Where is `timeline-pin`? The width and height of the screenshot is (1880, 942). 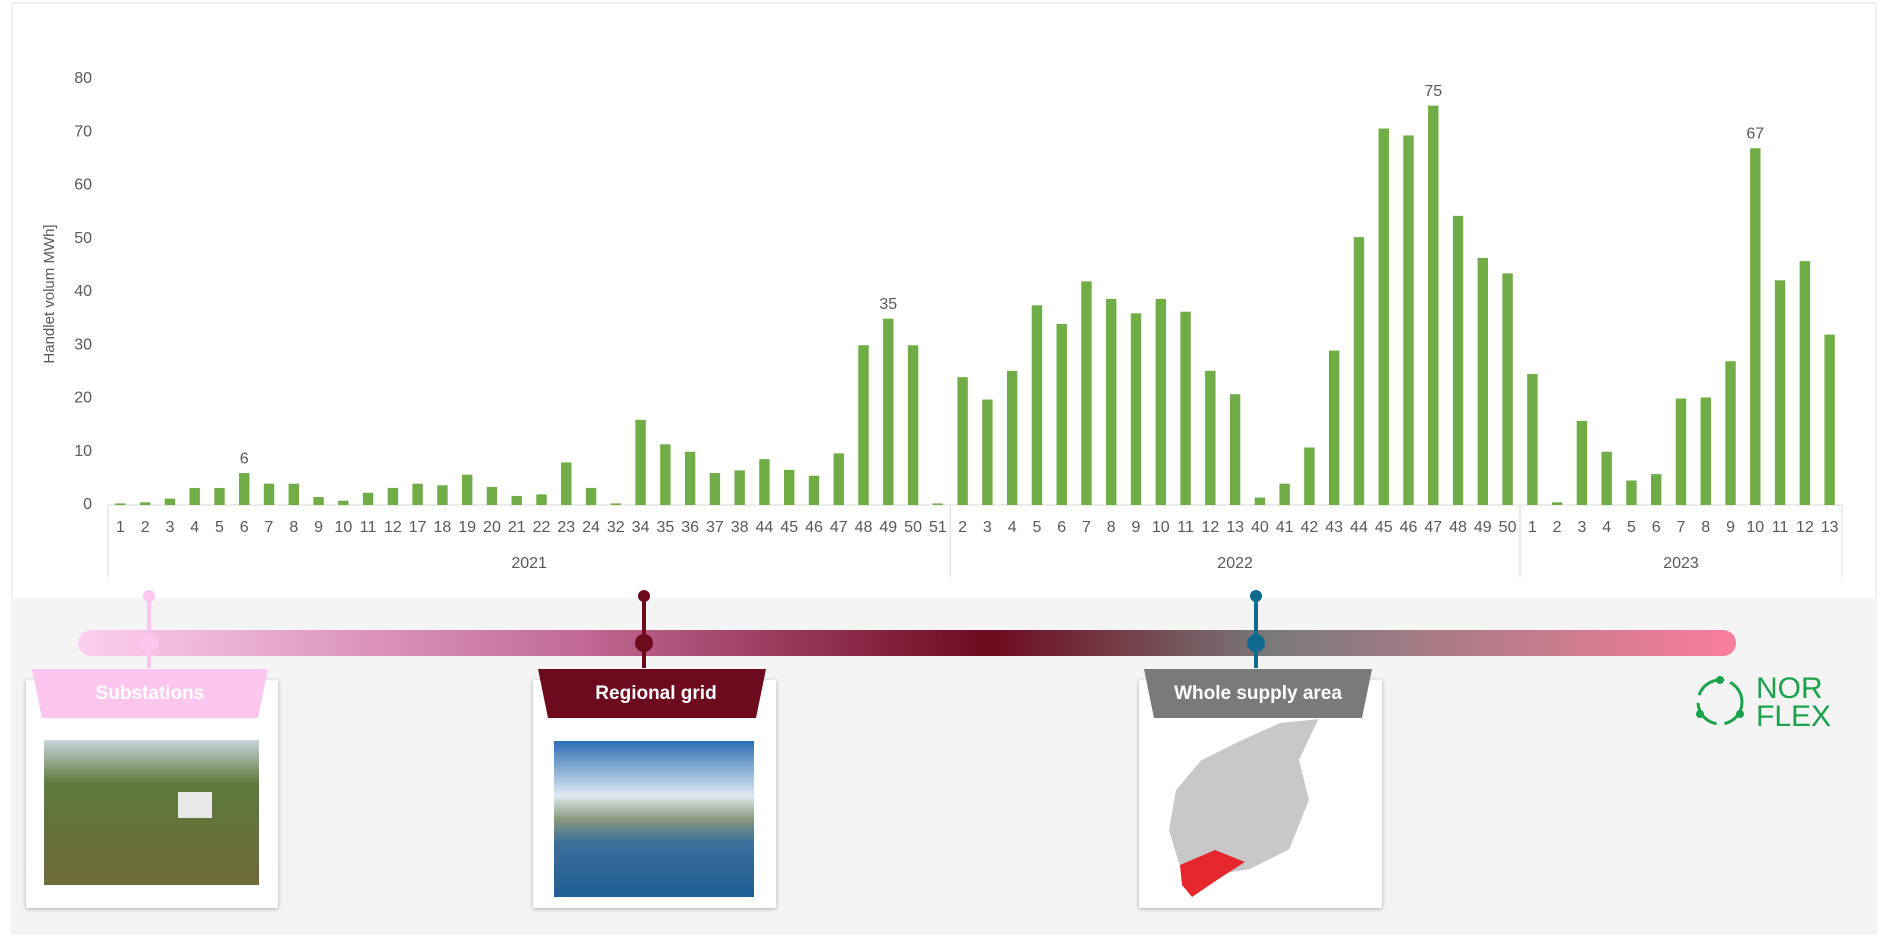
timeline-pin is located at coordinates (644, 629).